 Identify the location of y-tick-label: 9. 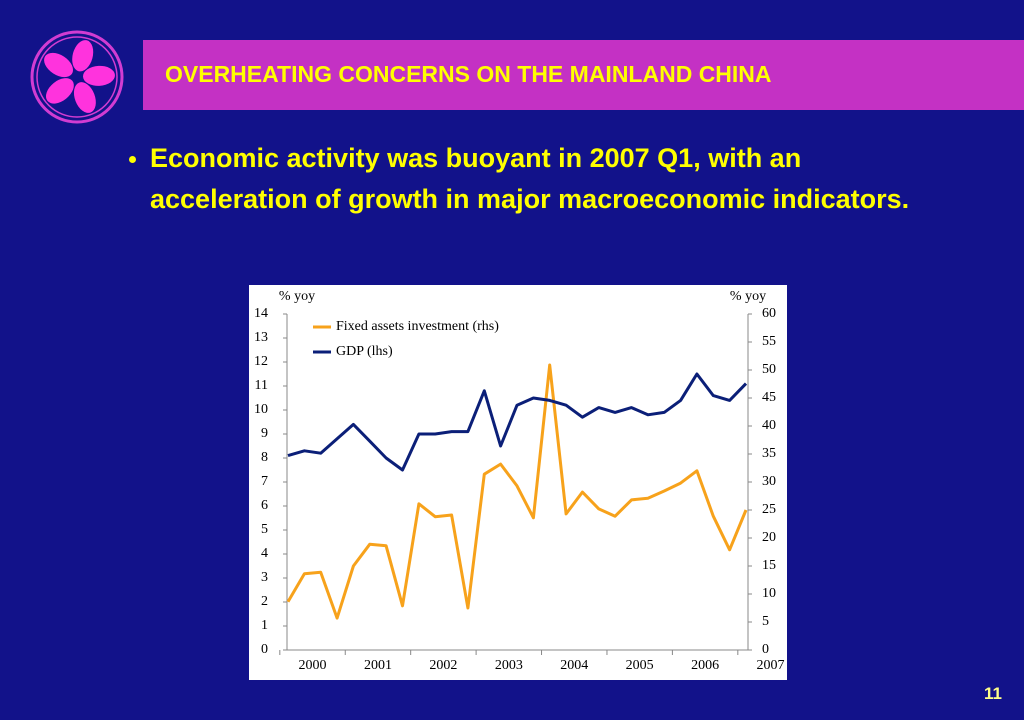
(264, 433).